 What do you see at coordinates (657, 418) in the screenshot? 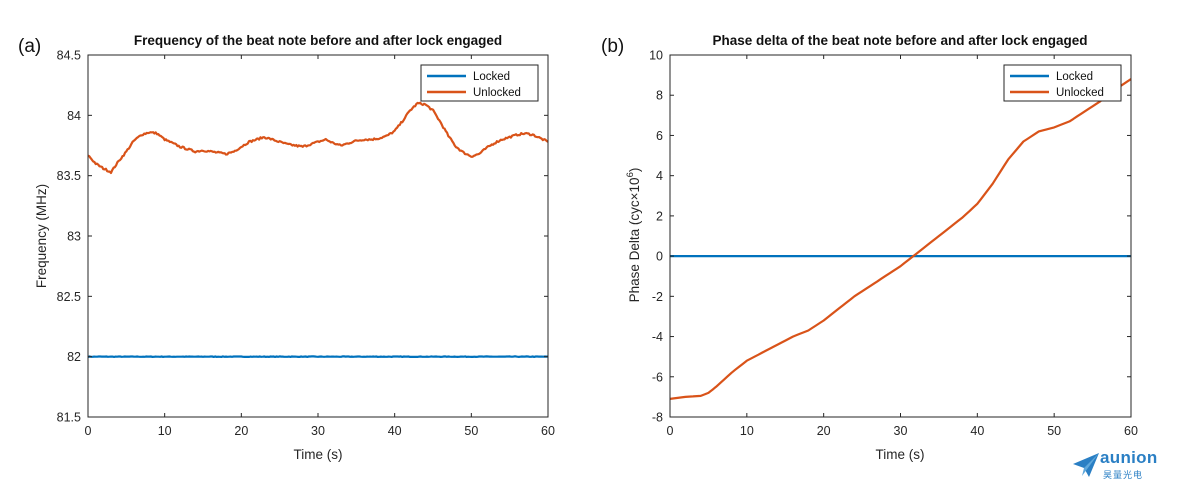
I see `y-tick-label: -8` at bounding box center [657, 418].